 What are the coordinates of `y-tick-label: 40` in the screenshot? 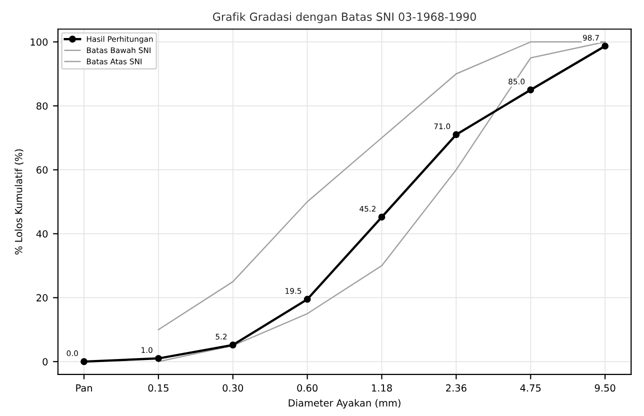 It's located at (42, 234).